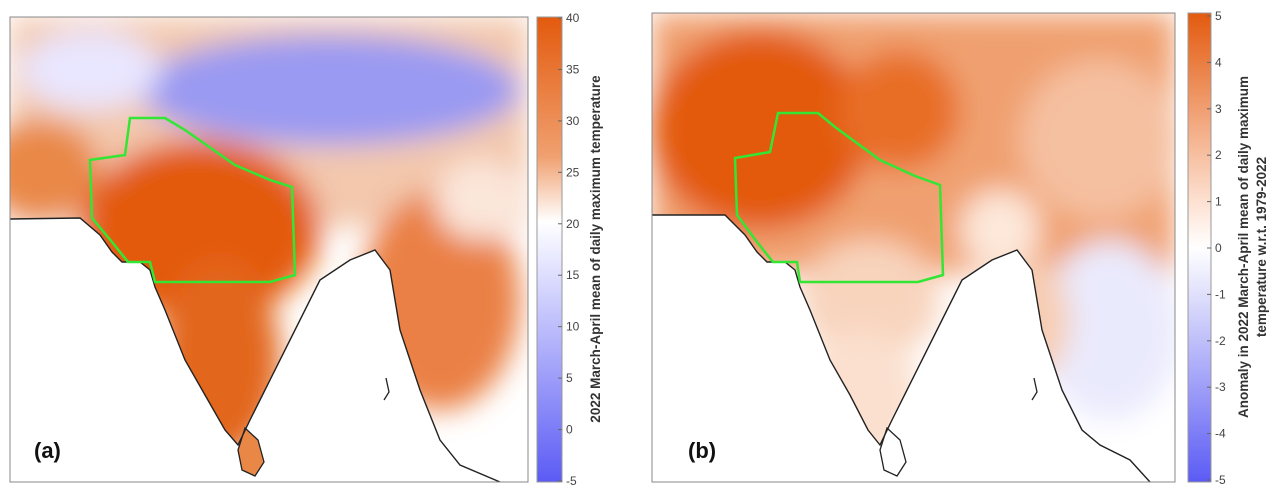 Image resolution: width=1280 pixels, height=497 pixels. What do you see at coordinates (47, 450) in the screenshot?
I see `panel-label-a: (a)` at bounding box center [47, 450].